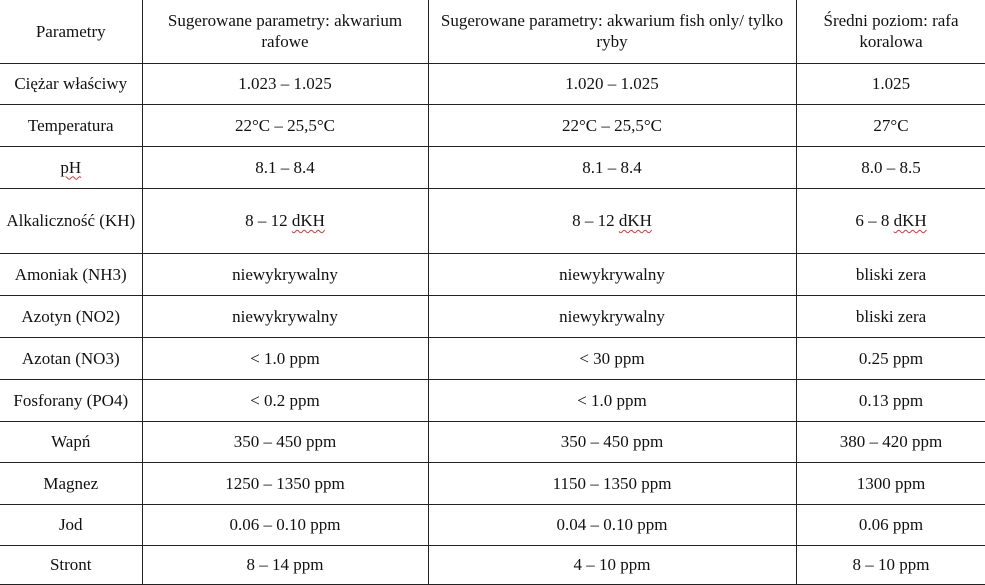 This screenshot has width=985, height=585. Describe the element at coordinates (890, 167) in the screenshot. I see `cell-natural: 8.0 – 8.5` at that location.